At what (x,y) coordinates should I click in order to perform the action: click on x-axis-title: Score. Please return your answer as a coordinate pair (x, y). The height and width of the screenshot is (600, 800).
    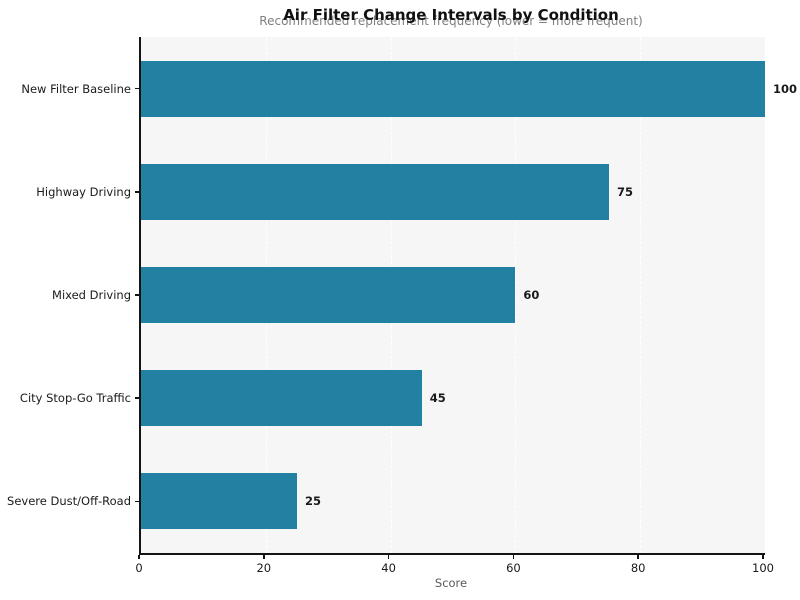
    Looking at the image, I should click on (451, 583).